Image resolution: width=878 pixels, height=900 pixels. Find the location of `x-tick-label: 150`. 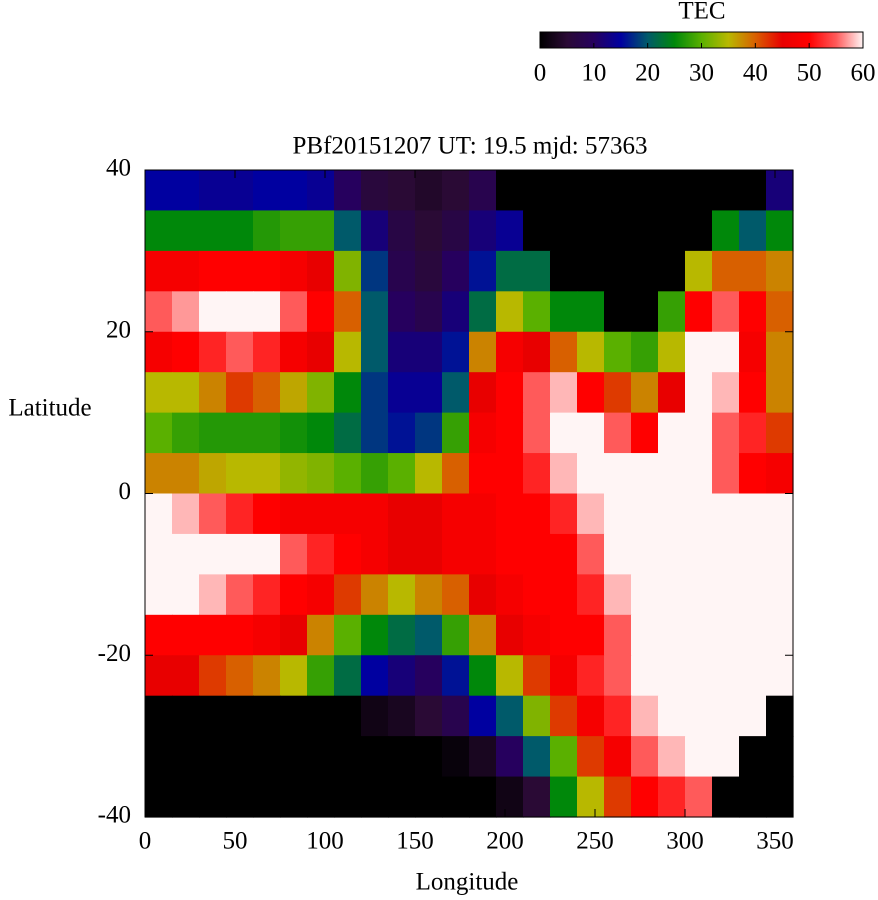

x-tick-label: 150 is located at coordinates (415, 841).